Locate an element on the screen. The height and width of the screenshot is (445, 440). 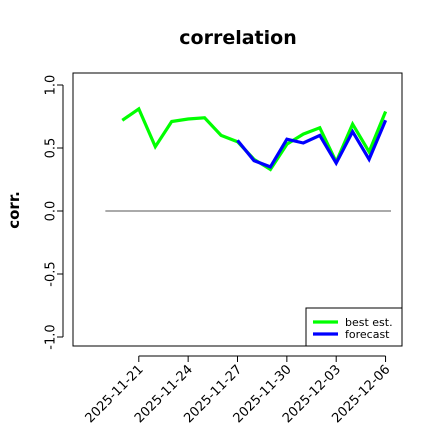
series-group is located at coordinates (254, 139).